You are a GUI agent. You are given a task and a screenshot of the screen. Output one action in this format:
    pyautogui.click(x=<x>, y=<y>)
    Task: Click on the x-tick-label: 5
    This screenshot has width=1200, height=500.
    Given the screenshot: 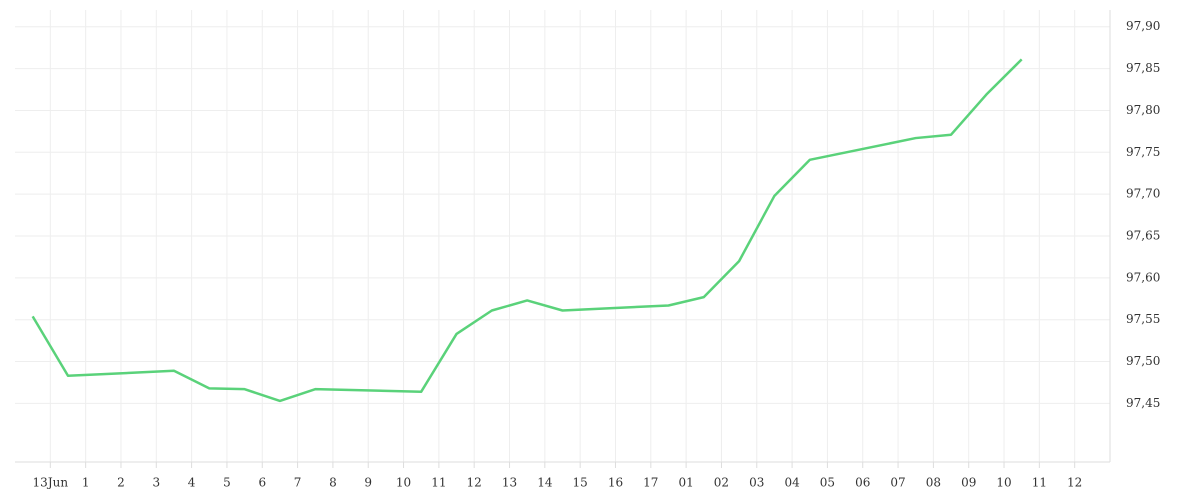 What is the action you would take?
    pyautogui.click(x=227, y=483)
    